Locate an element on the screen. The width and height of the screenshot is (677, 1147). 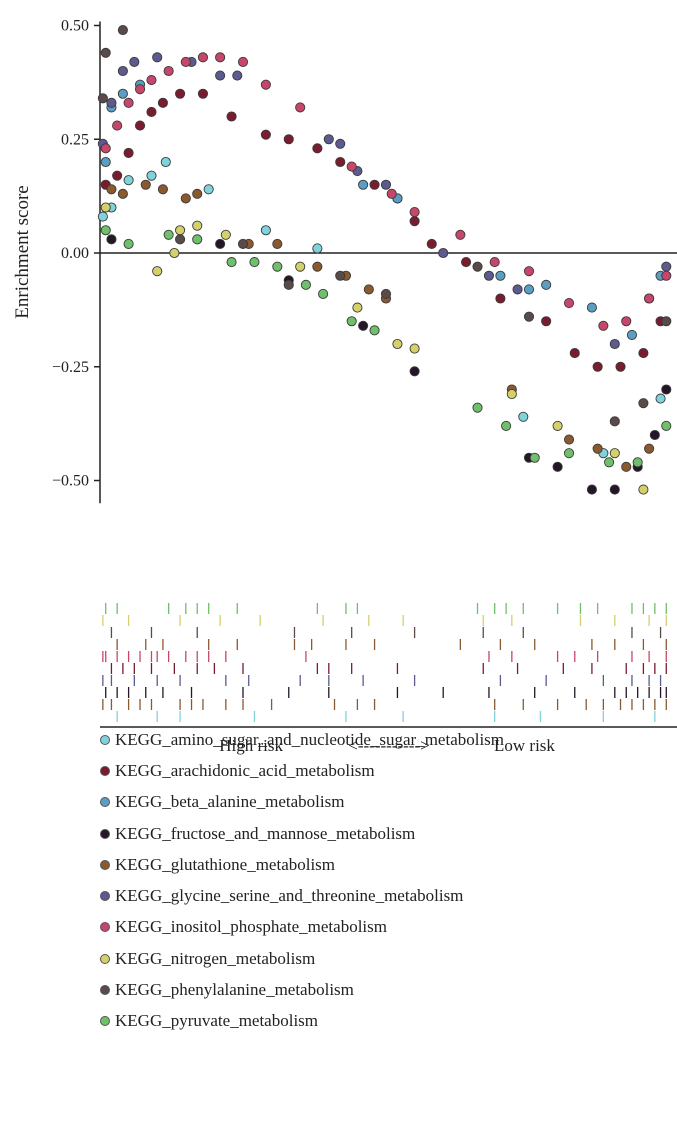
y-tick-label: 0.00 is located at coordinates (75, 253).